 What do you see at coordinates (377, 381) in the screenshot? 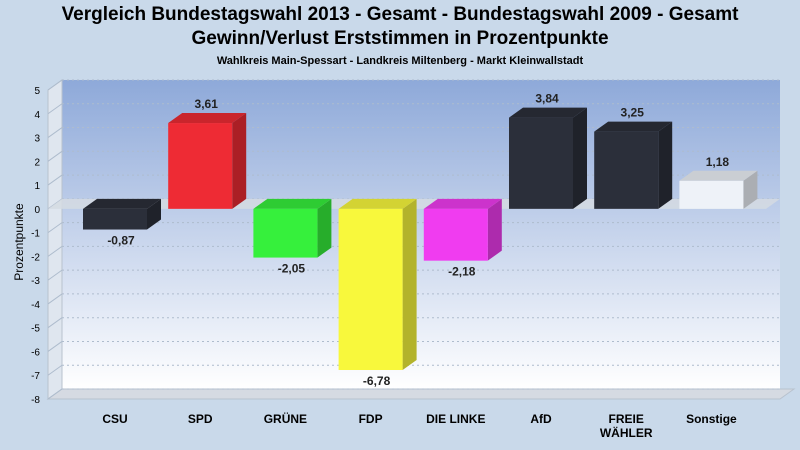
I see `data-label-3: -6,78` at bounding box center [377, 381].